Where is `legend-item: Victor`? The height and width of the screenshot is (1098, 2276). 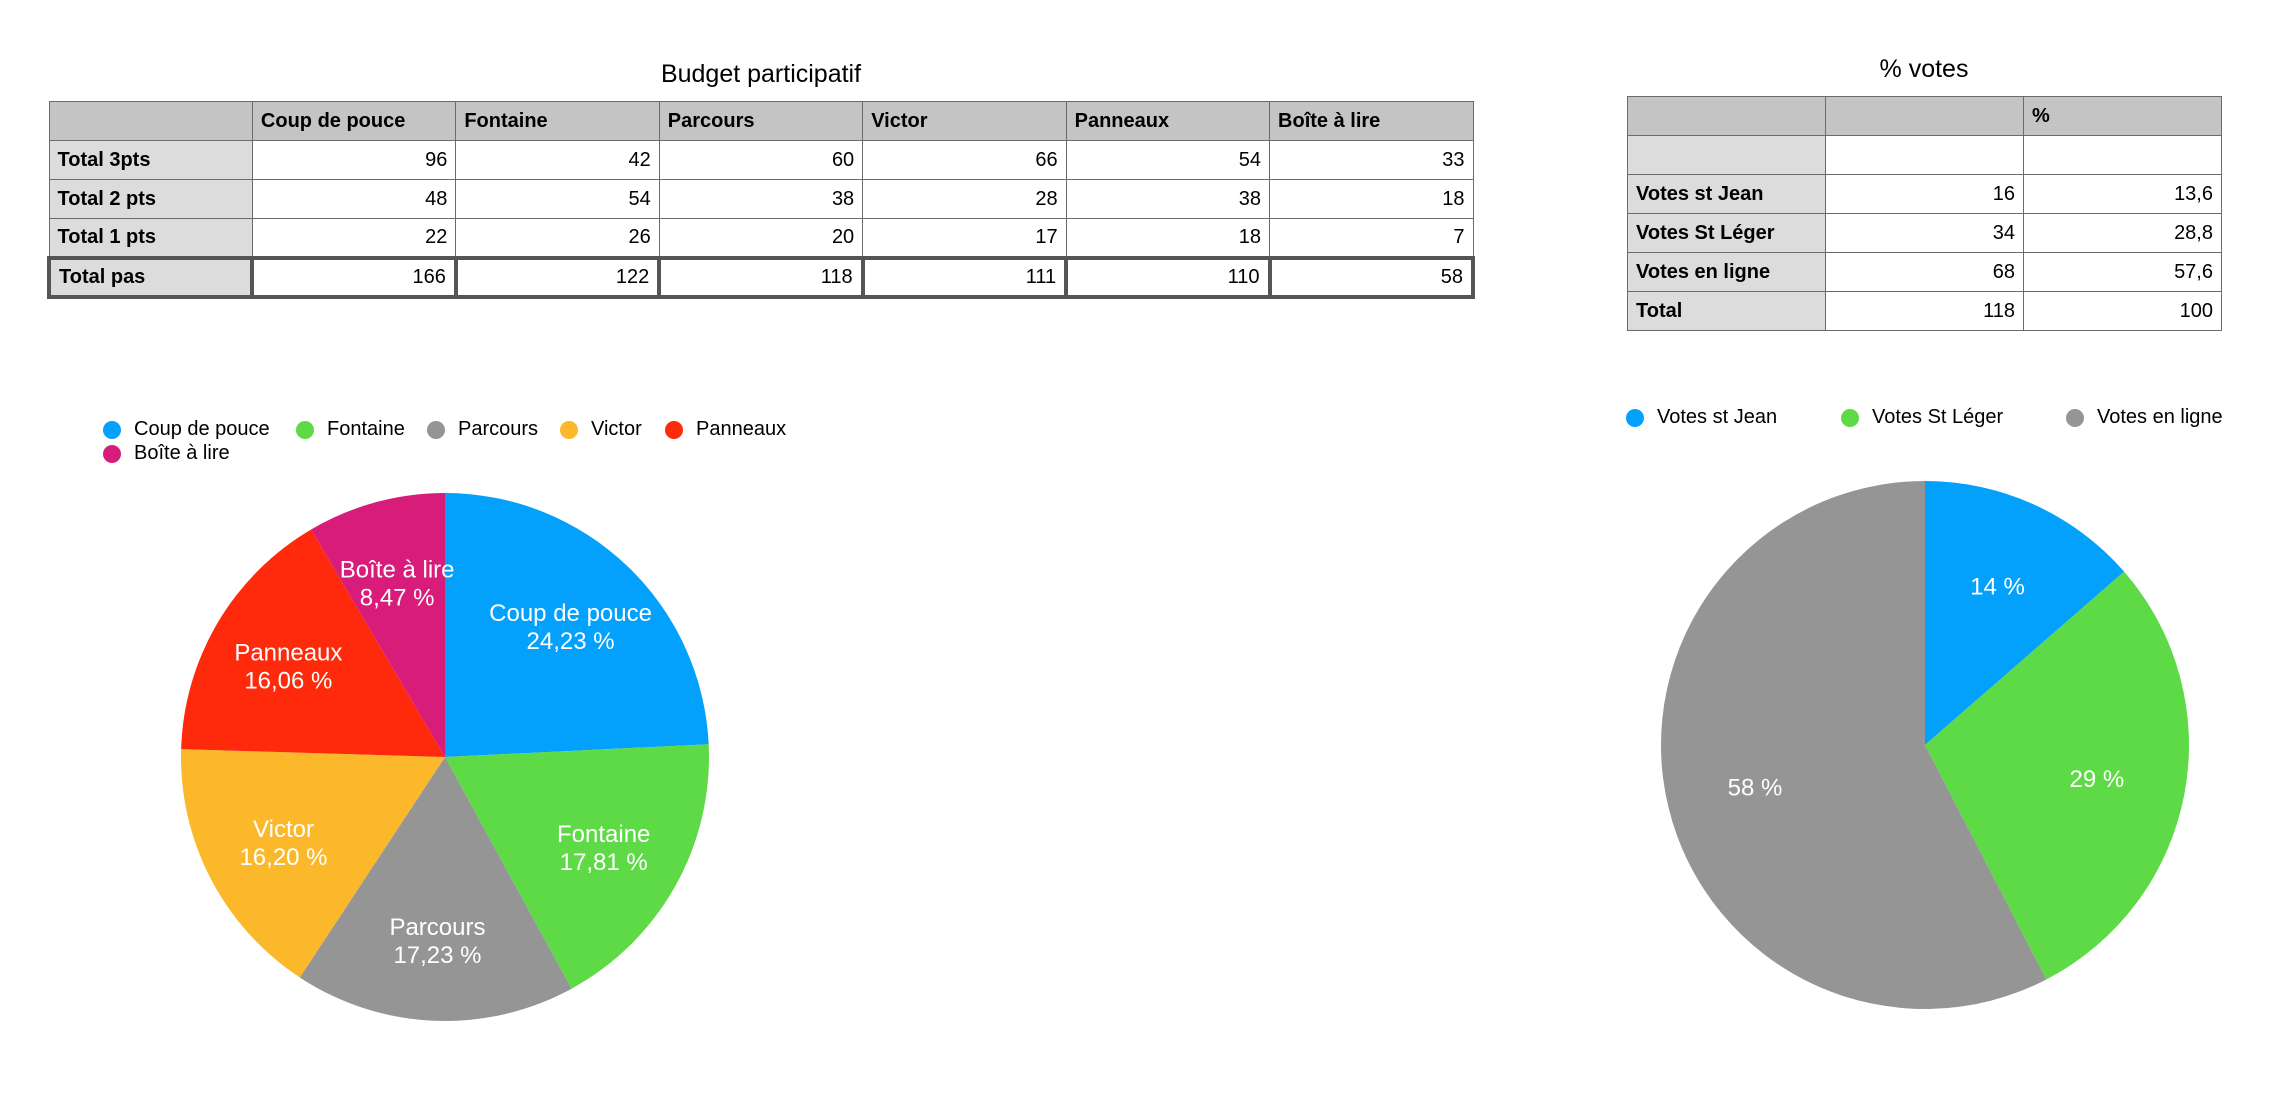 legend-item: Victor is located at coordinates (601, 429).